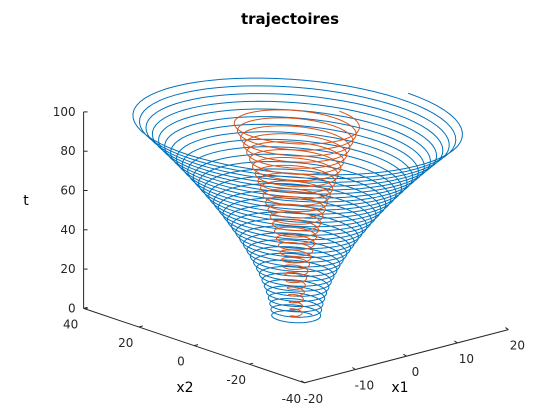 This screenshot has width=560, height=420. Describe the element at coordinates (466, 359) in the screenshot. I see `x-tick-label: 10` at that location.